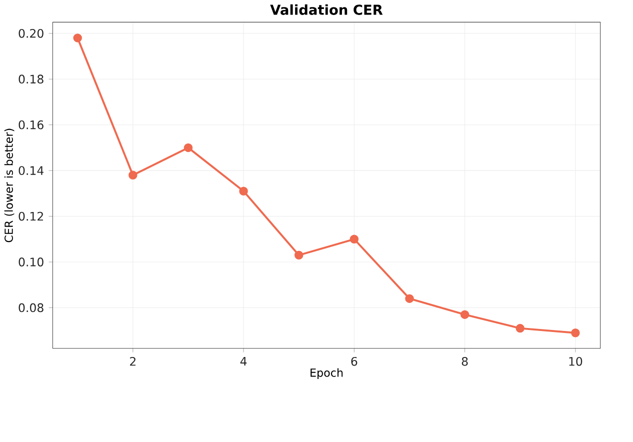  Describe the element at coordinates (243, 361) in the screenshot. I see `x-tick-label: 4` at that location.